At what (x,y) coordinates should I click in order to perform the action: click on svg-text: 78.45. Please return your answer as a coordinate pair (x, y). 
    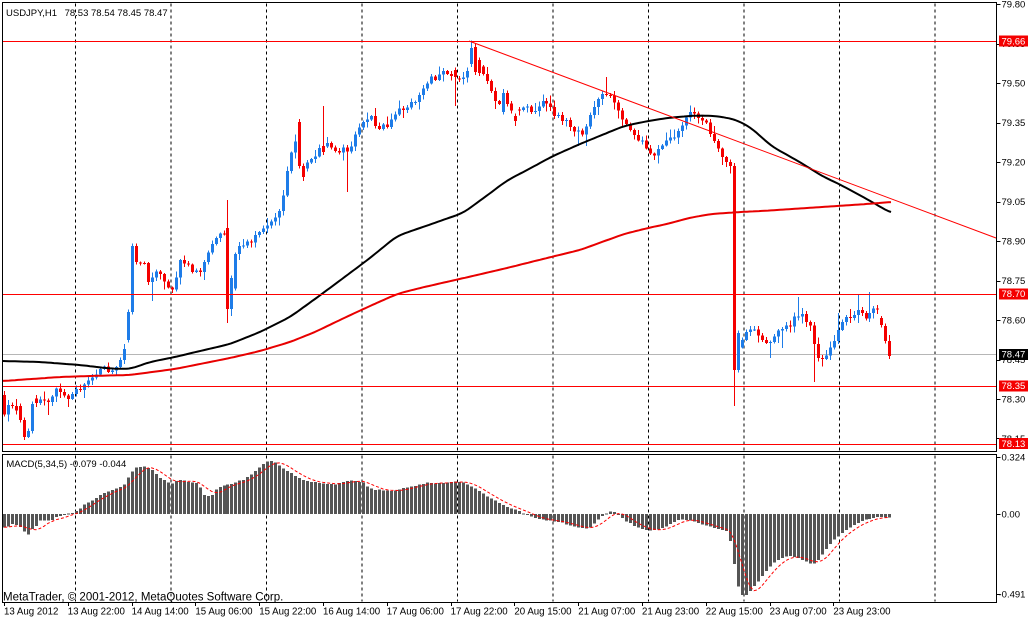
    Looking at the image, I should click on (1014, 360).